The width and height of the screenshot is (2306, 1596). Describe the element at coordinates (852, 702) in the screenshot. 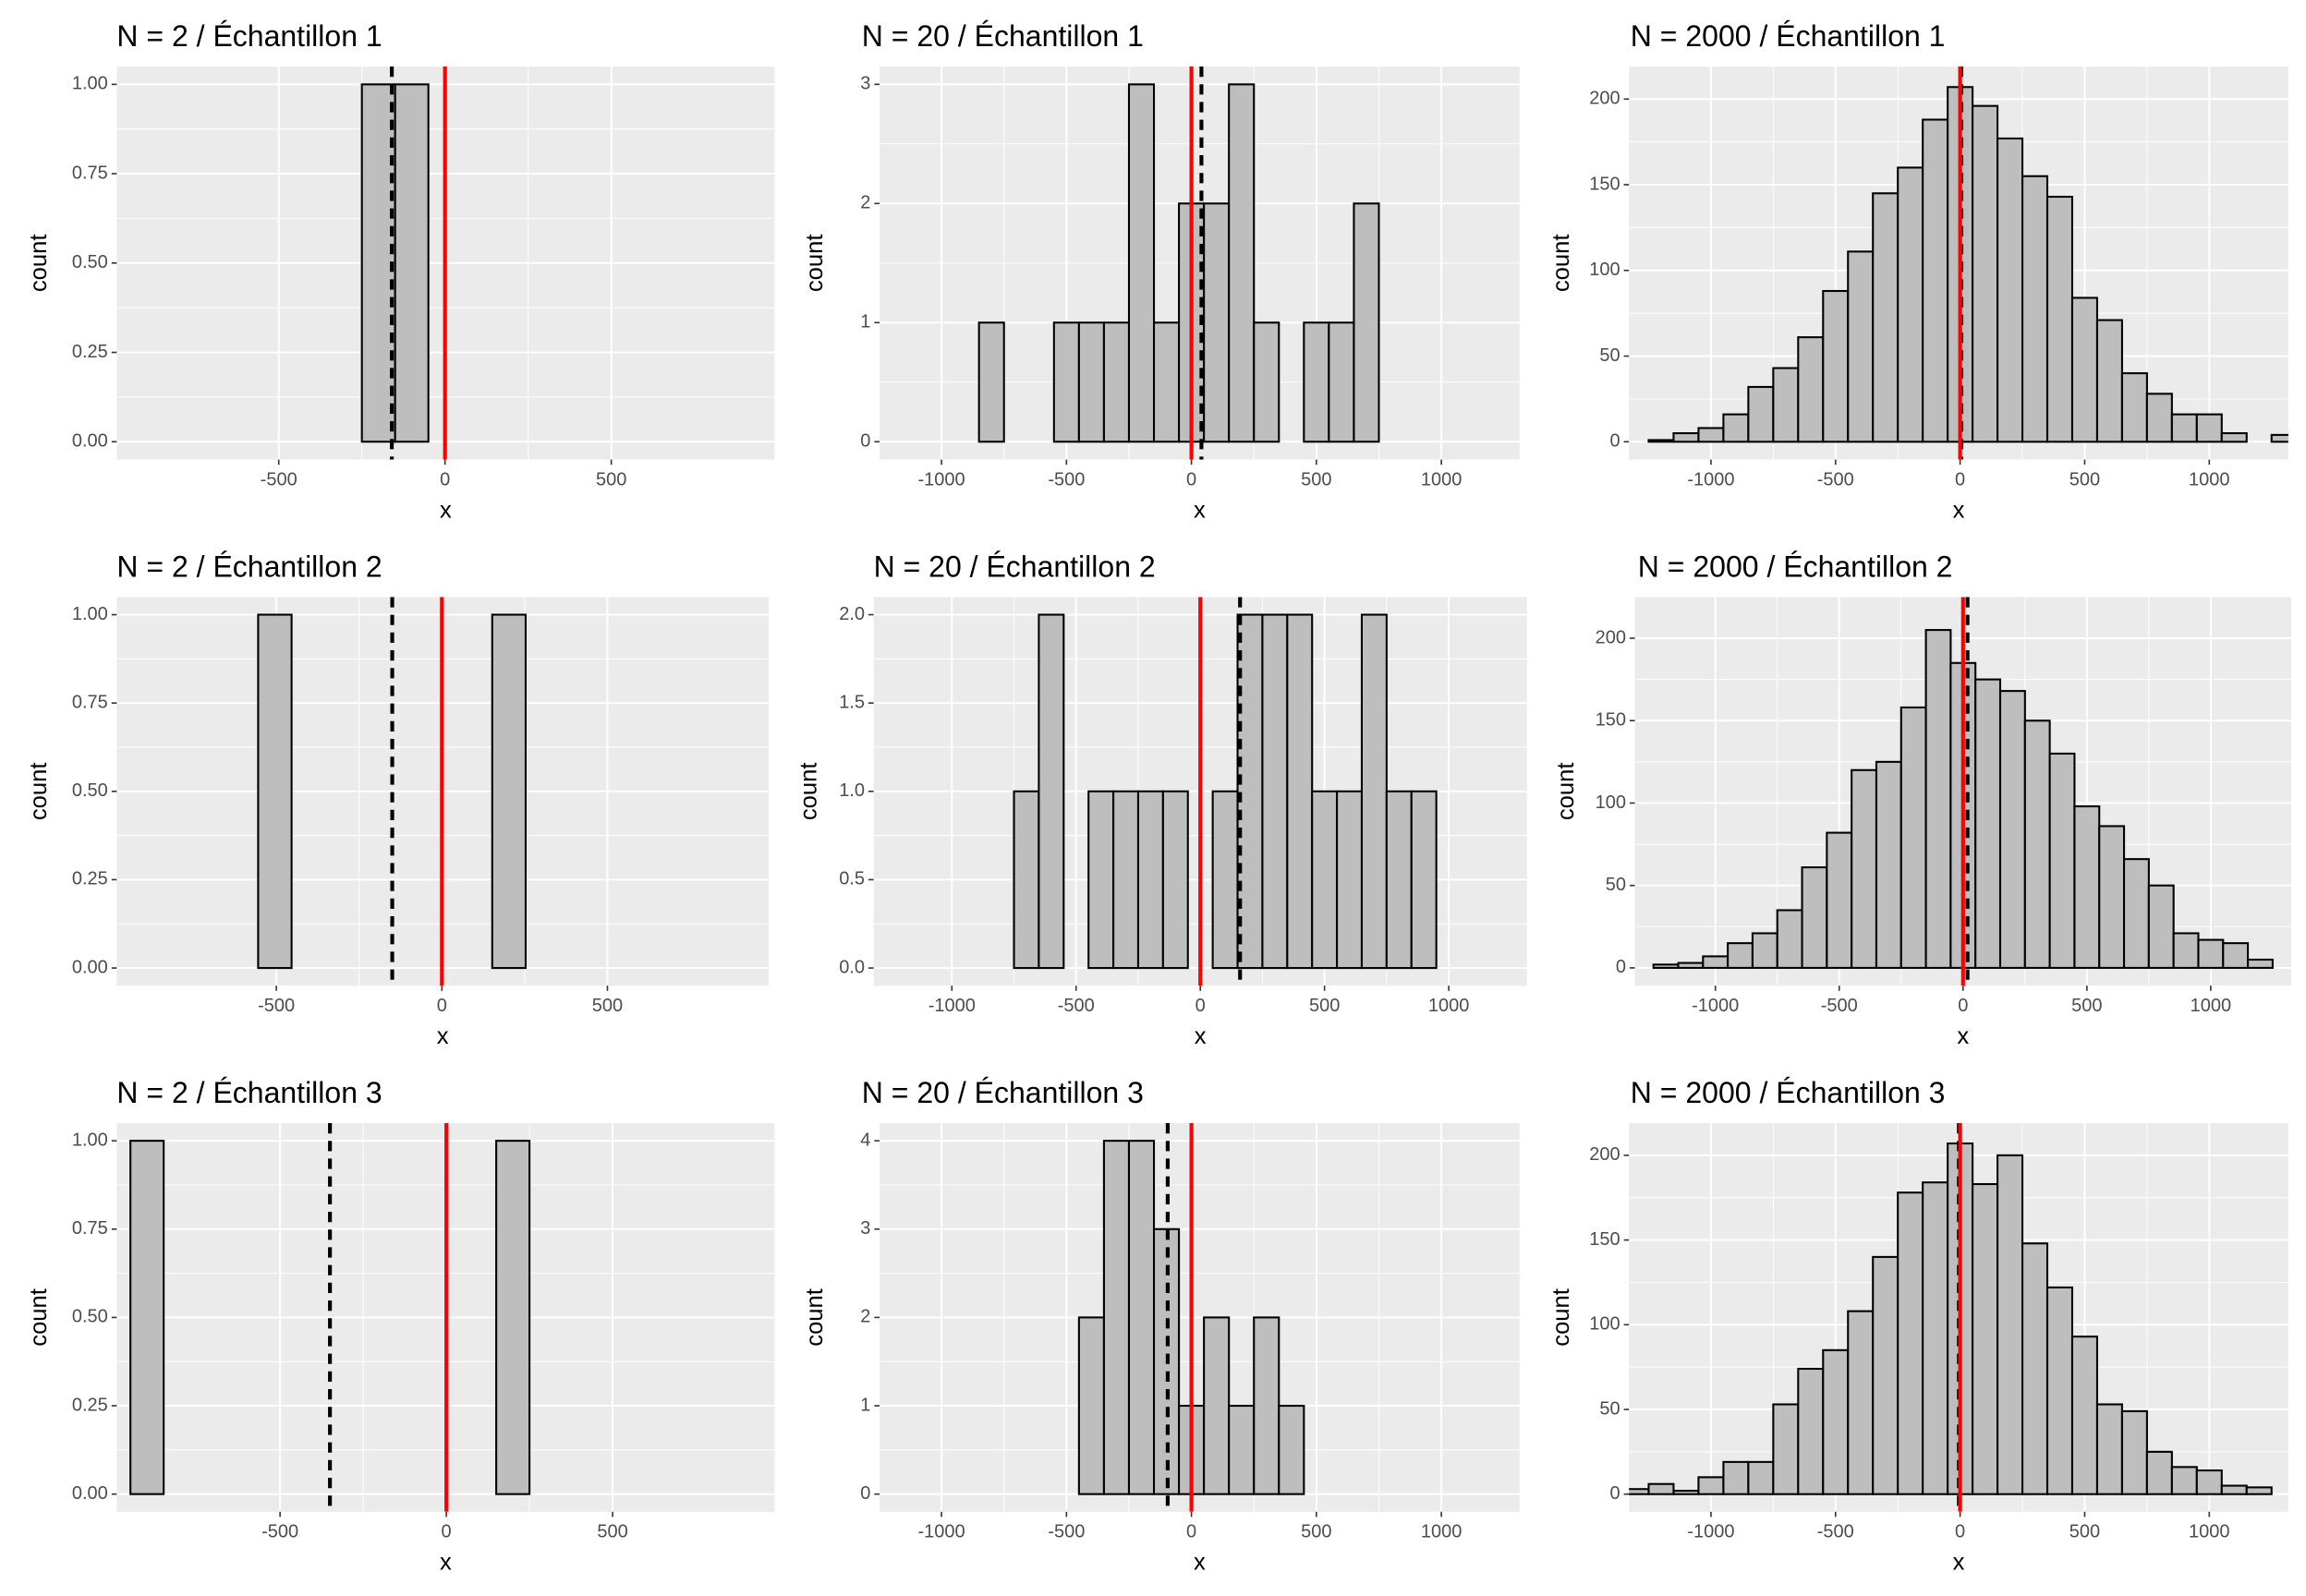

I see `y-tick-label: 1.5` at that location.